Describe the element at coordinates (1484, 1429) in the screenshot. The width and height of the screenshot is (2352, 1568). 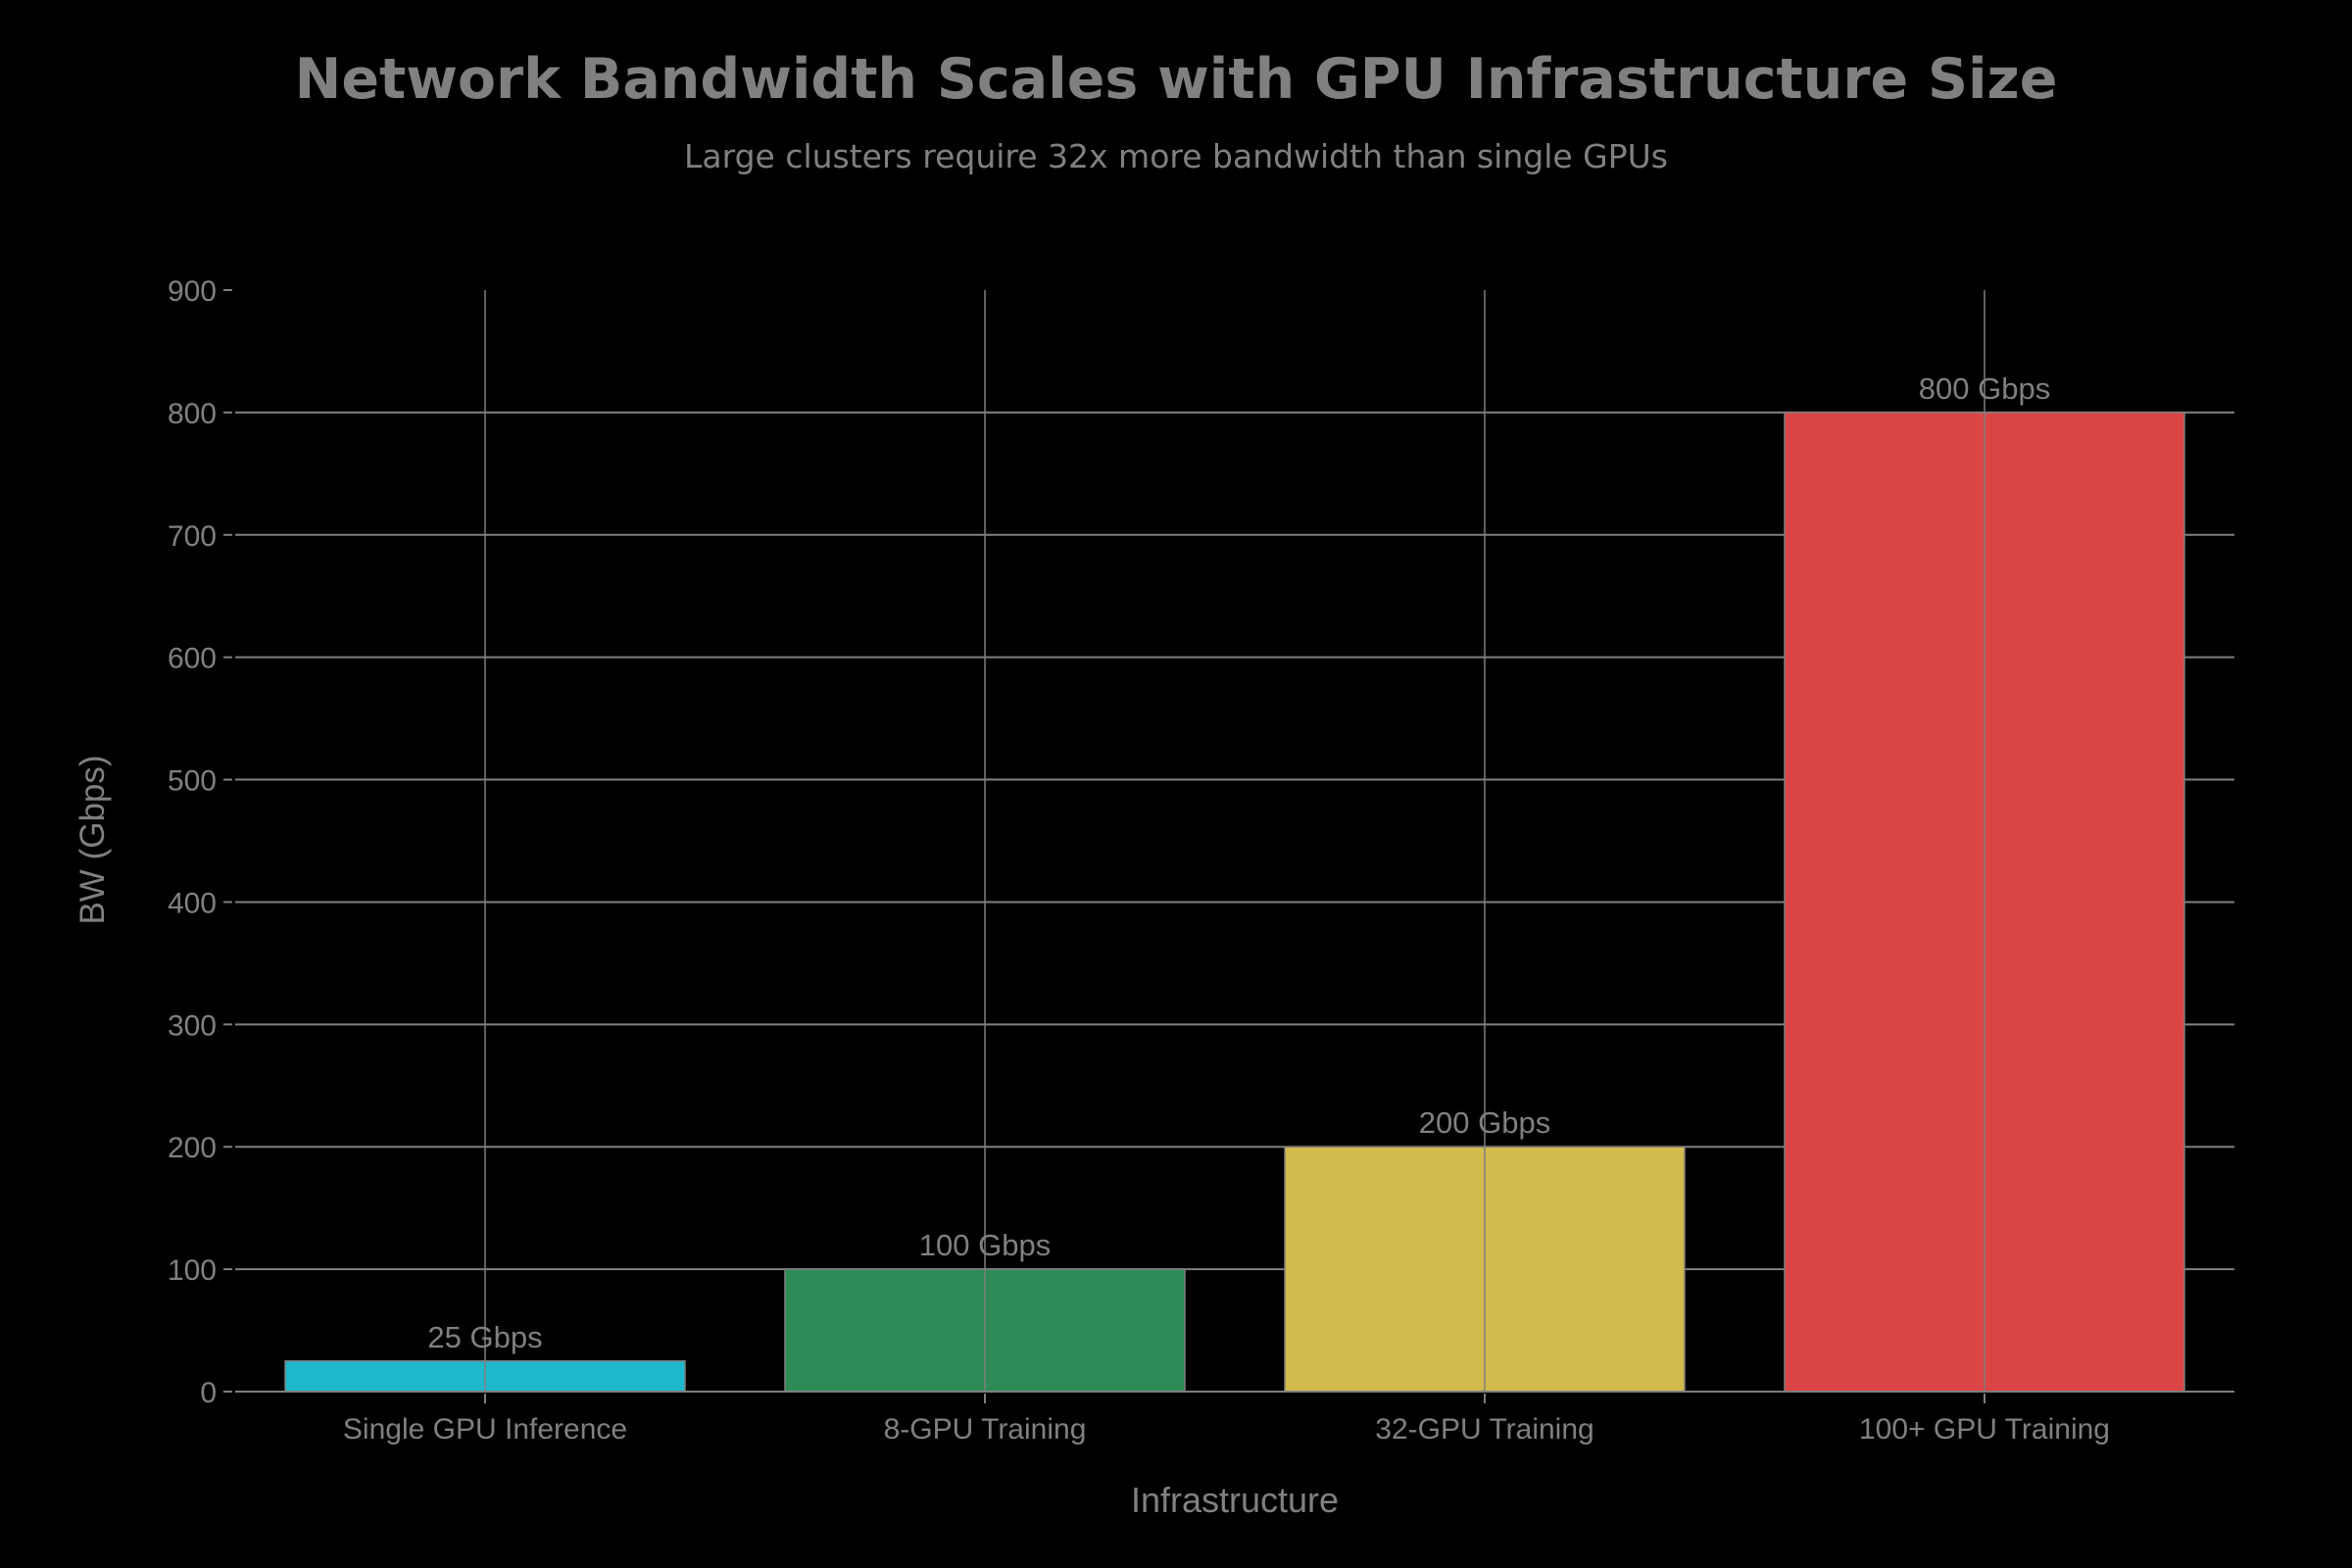
I see `x-tick-label: 32-GPU Training` at that location.